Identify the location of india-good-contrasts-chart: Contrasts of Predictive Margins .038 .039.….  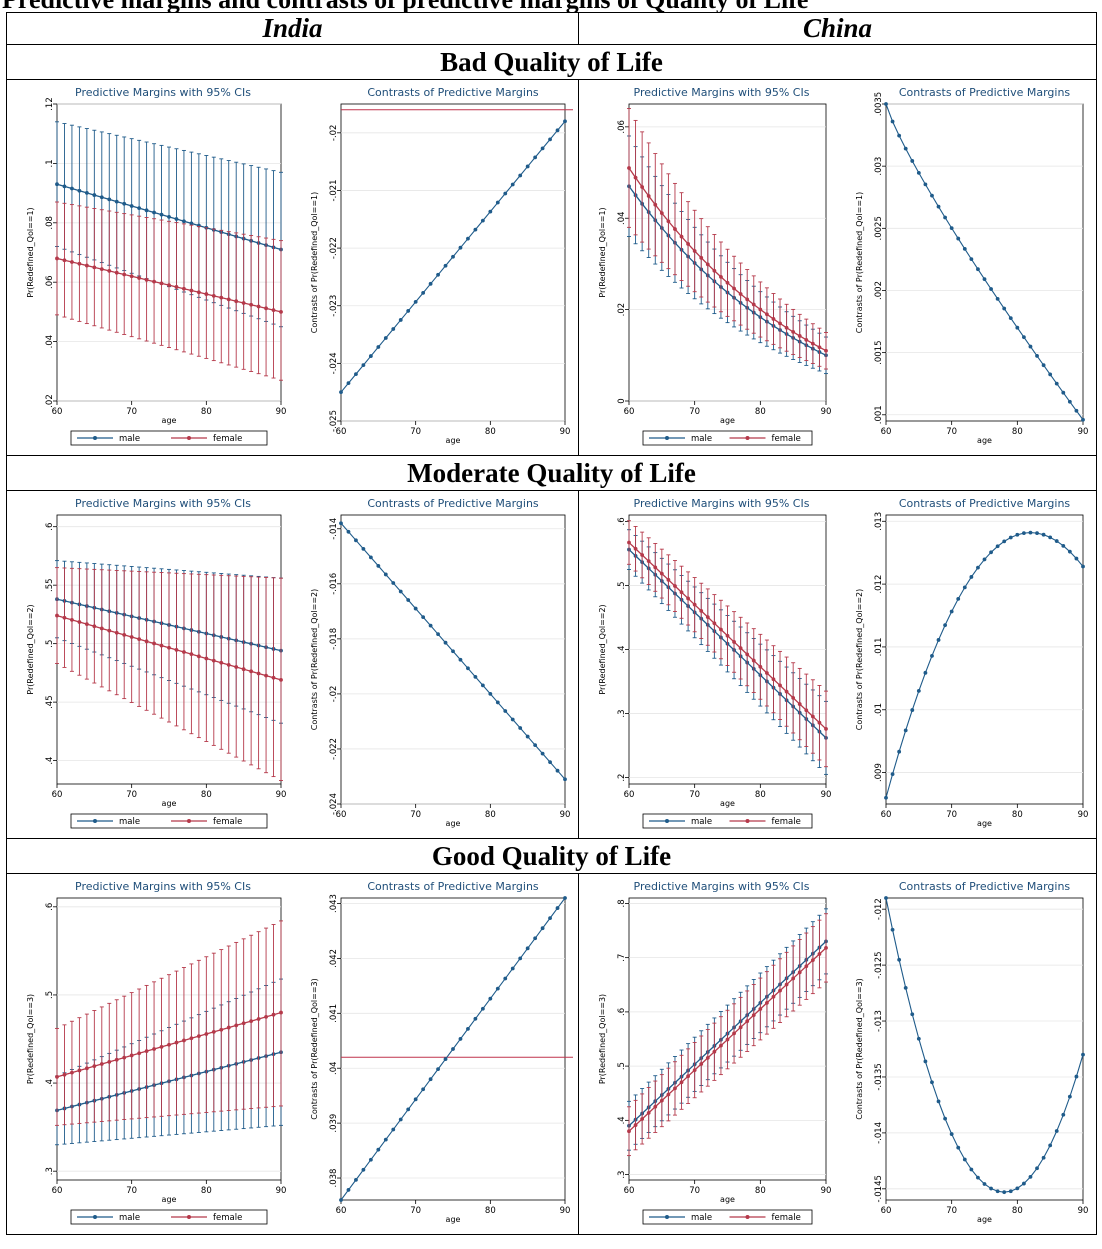
(441, 1052).